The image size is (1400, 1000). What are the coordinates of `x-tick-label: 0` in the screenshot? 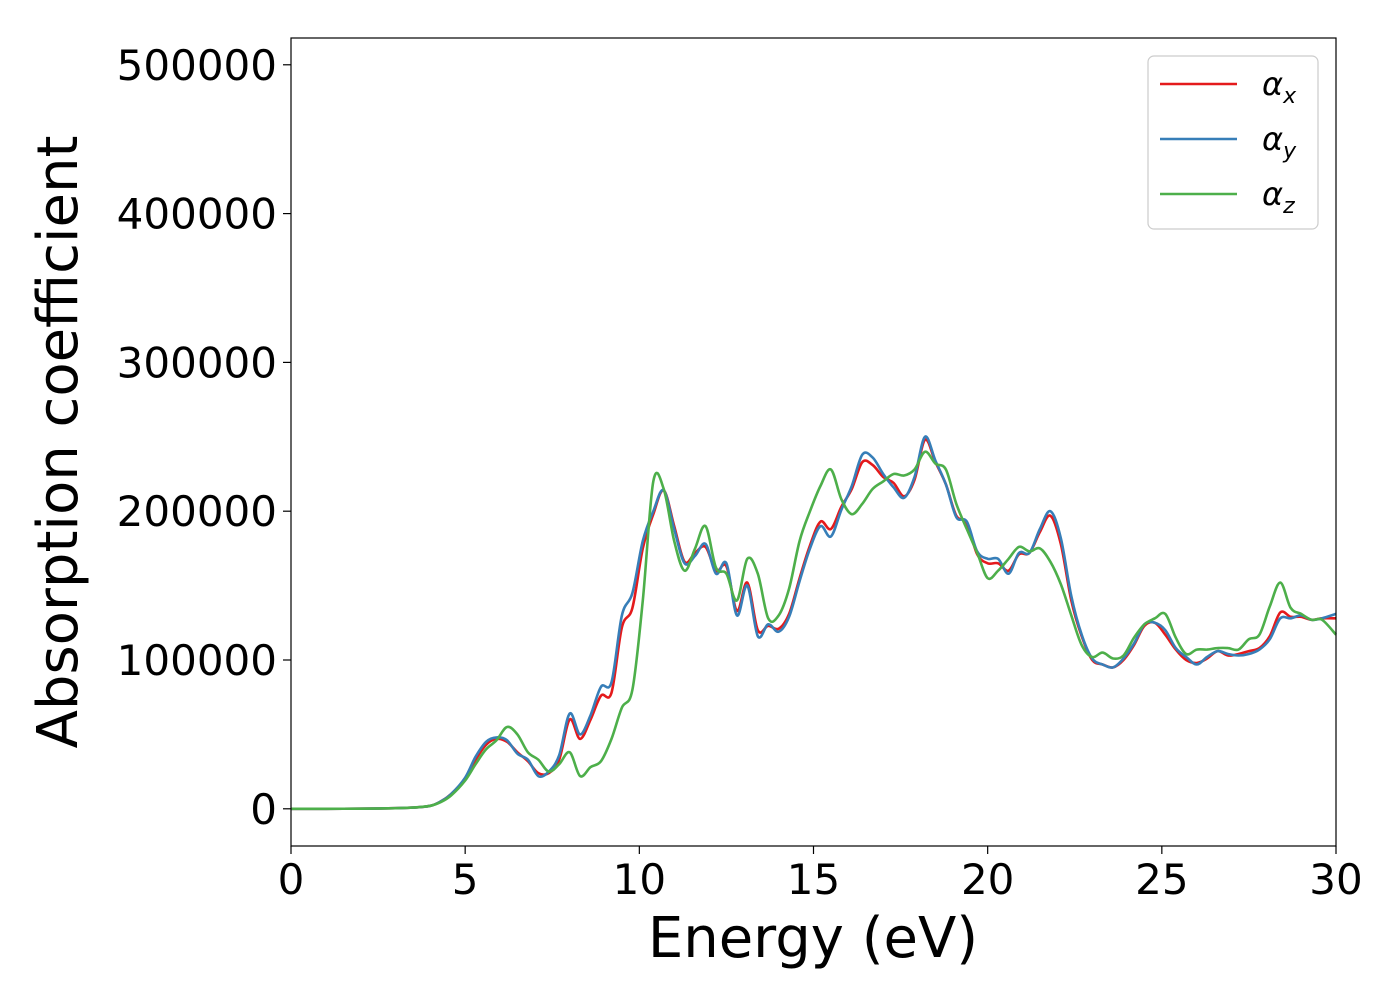 It's located at (291, 879).